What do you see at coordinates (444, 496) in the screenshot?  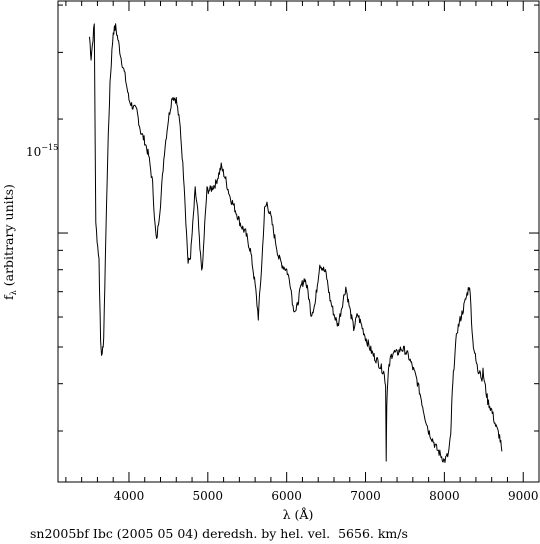 I see `x-tick-label: 8000` at bounding box center [444, 496].